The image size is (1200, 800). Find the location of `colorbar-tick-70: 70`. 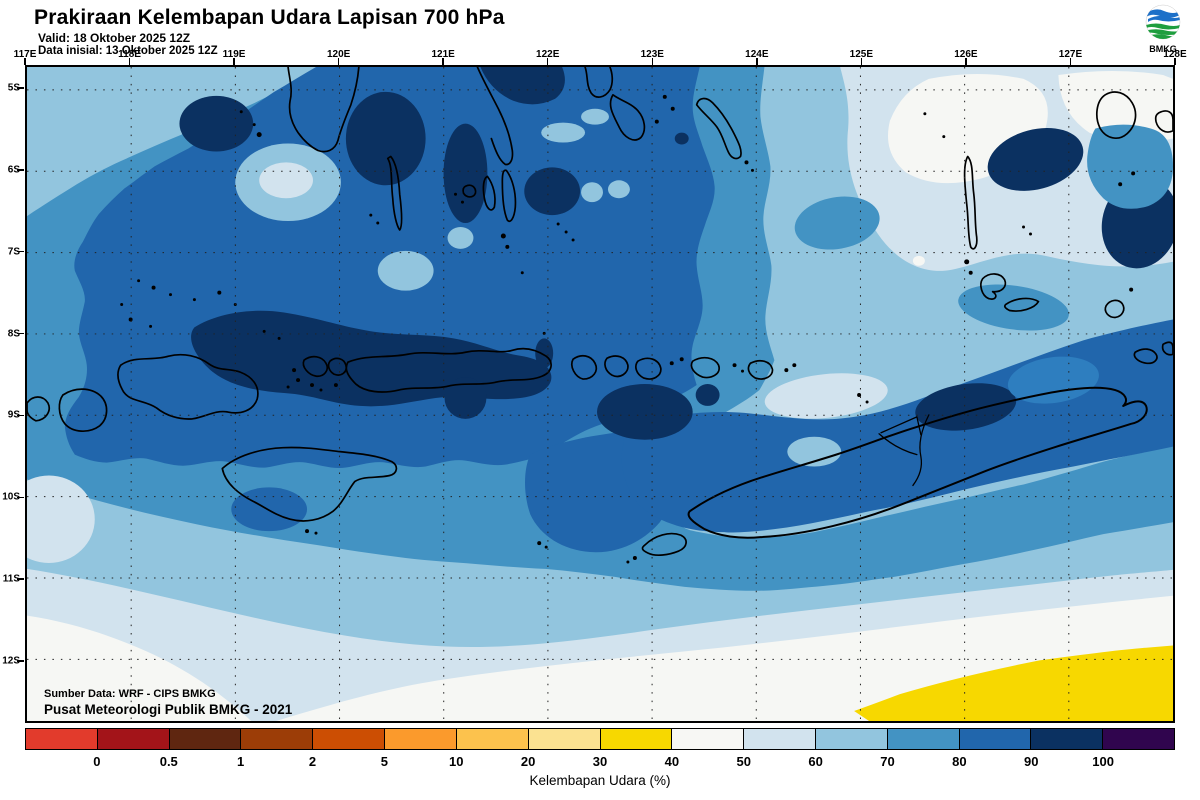

colorbar-tick-70: 70 is located at coordinates (887, 761).